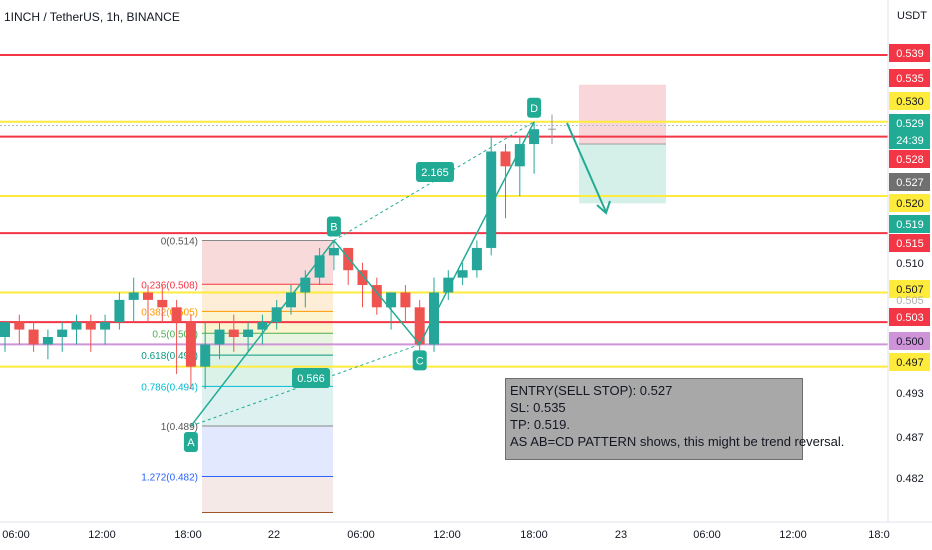  Describe the element at coordinates (621, 535) in the screenshot. I see `time-axis-label: 23` at that location.